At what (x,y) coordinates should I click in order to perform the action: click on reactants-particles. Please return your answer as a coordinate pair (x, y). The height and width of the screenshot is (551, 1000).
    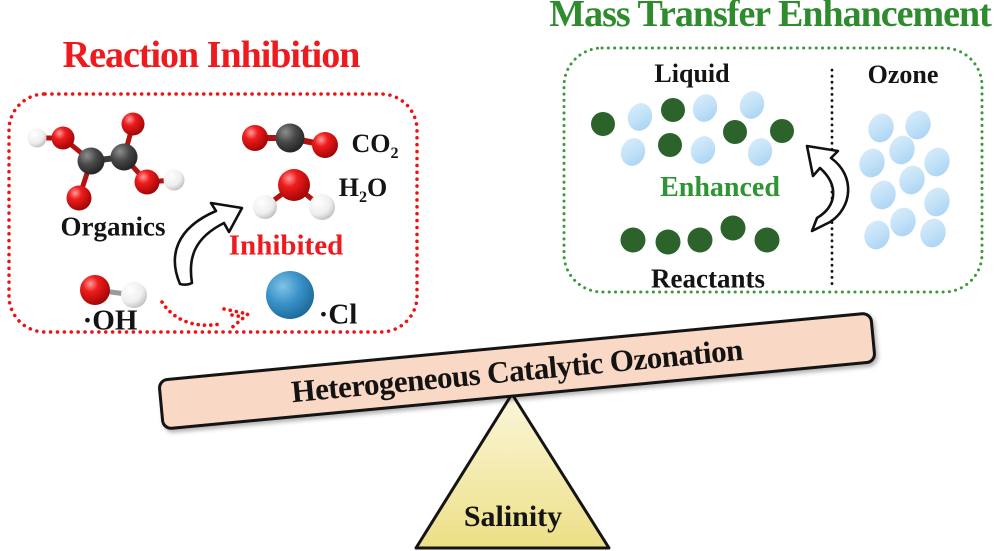
    Looking at the image, I should click on (700, 235).